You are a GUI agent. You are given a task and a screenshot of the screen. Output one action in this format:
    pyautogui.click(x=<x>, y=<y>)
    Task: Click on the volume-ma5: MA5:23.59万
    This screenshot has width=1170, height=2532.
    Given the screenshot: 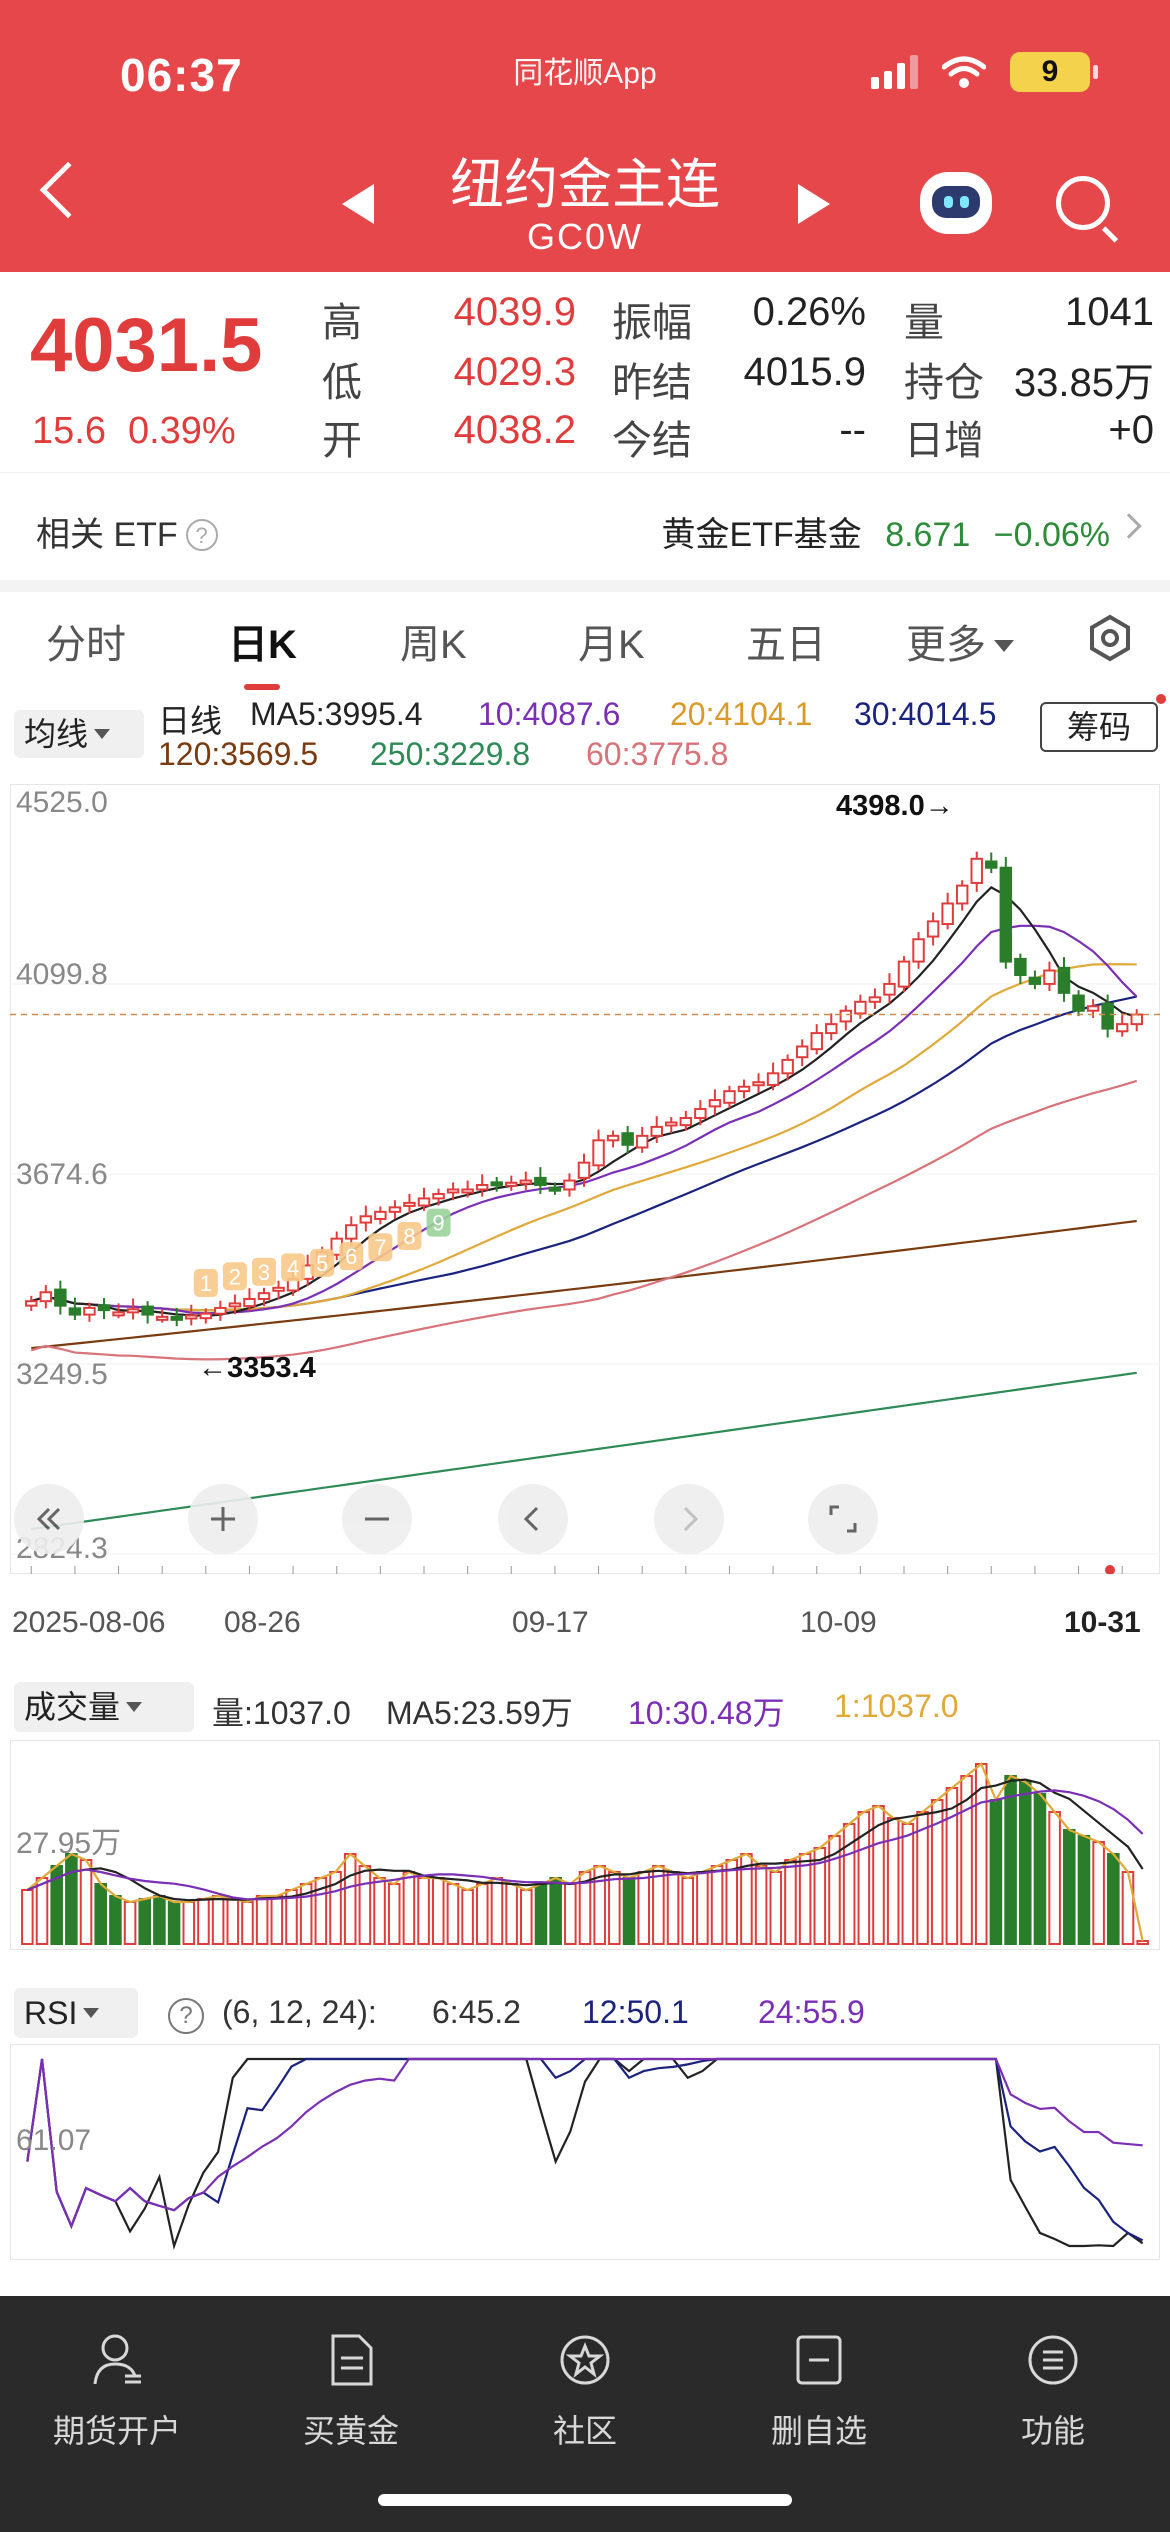 What is the action you would take?
    pyautogui.click(x=479, y=1713)
    